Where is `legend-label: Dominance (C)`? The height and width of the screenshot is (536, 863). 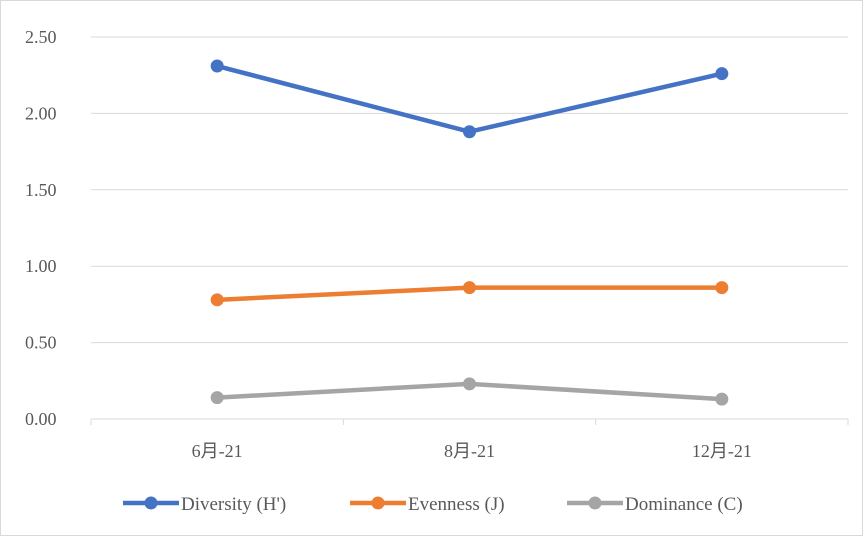 legend-label: Dominance (C) is located at coordinates (684, 504).